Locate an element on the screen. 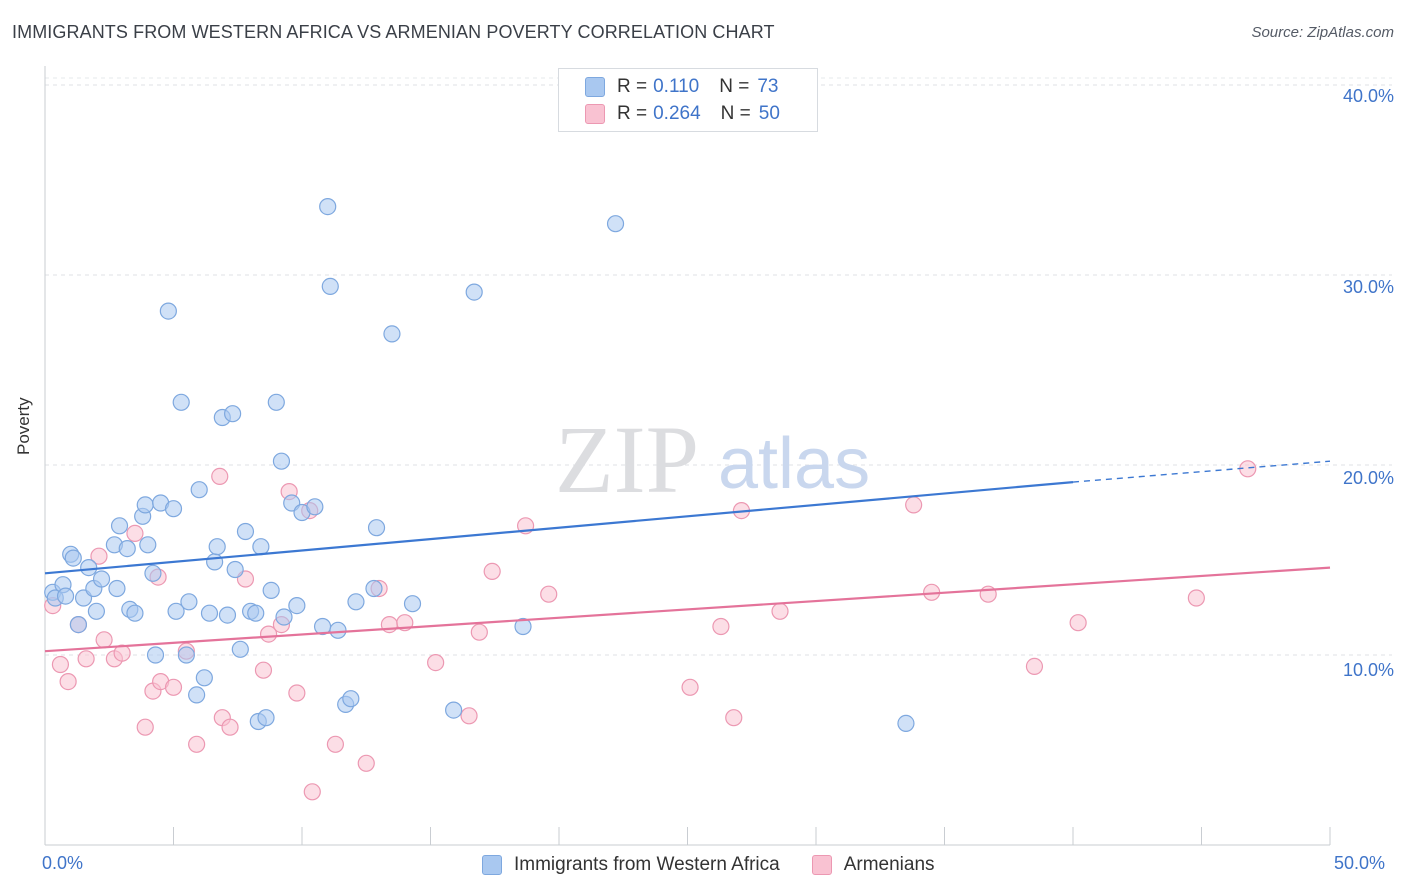 The image size is (1406, 892). n-label: N = is located at coordinates (735, 113).